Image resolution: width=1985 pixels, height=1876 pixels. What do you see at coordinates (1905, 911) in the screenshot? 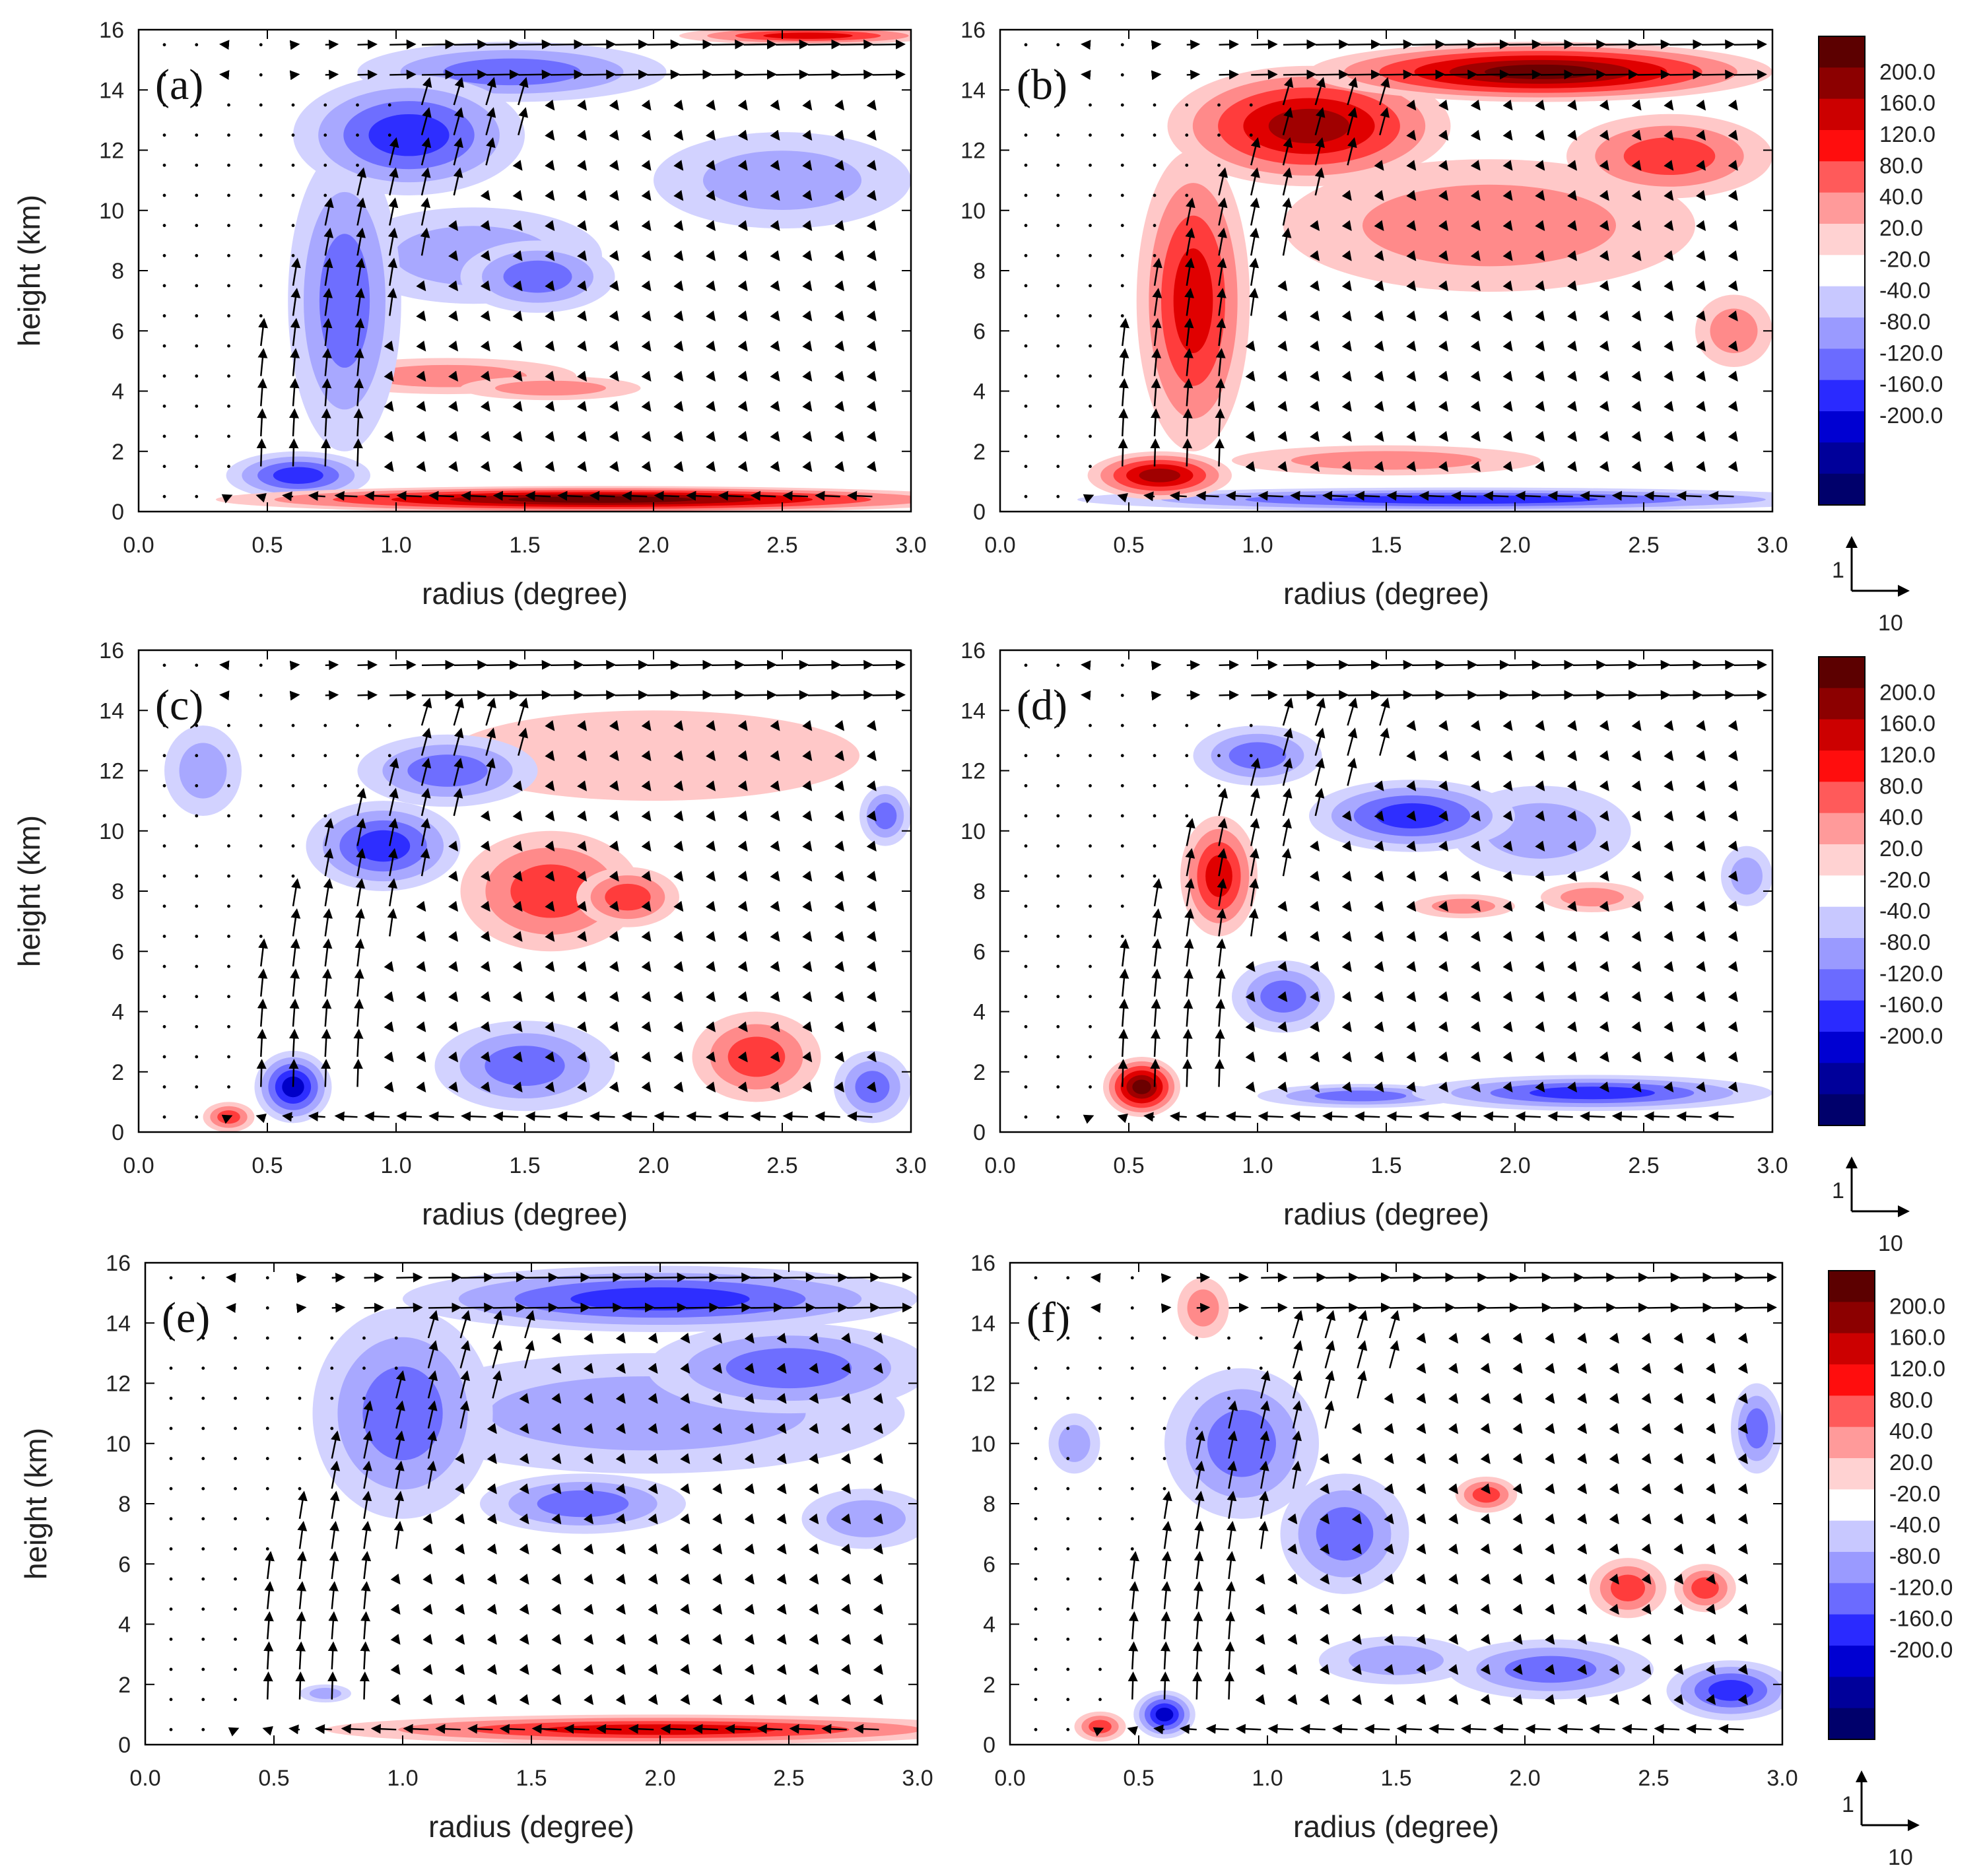
I see `colorbar-label: -40.0` at bounding box center [1905, 911].